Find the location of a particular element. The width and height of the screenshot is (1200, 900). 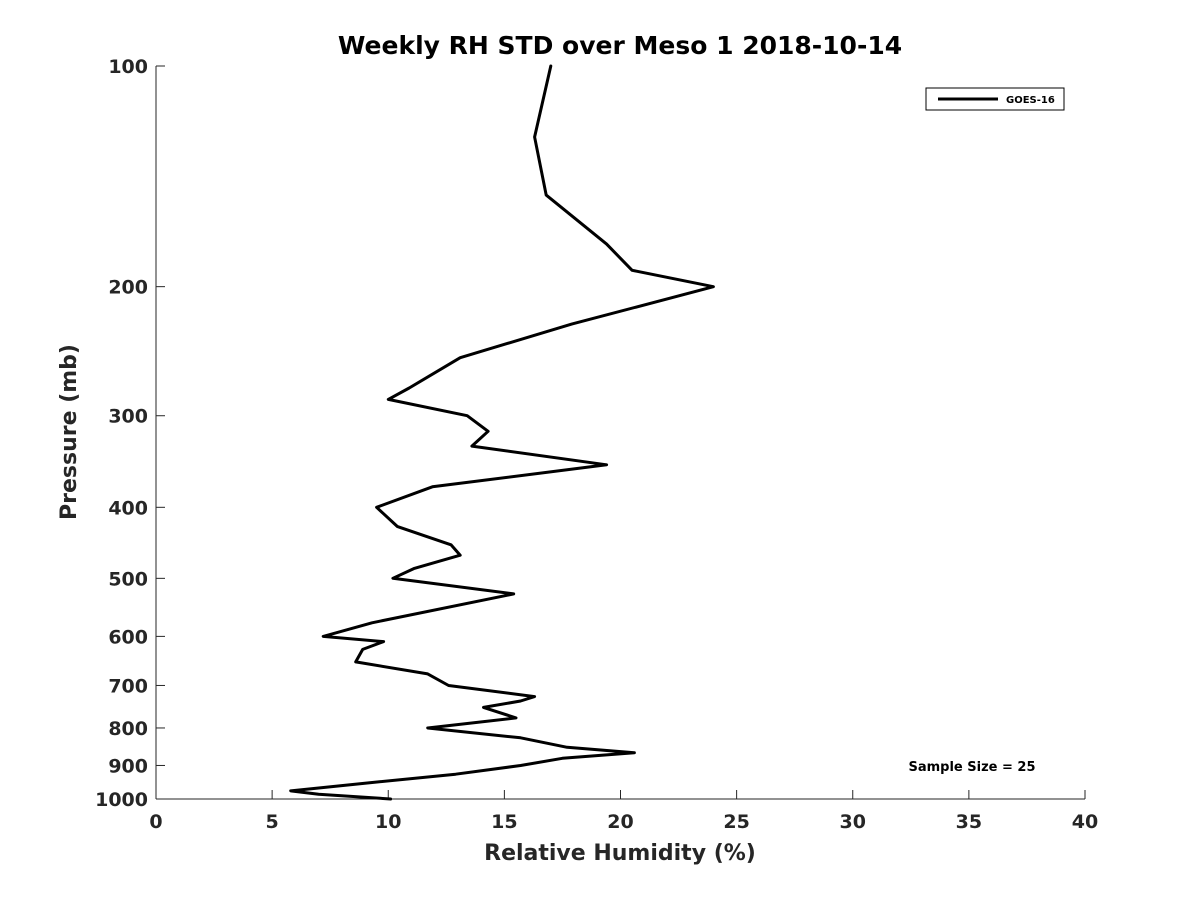

x-tick-label: 0 is located at coordinates (155, 822).